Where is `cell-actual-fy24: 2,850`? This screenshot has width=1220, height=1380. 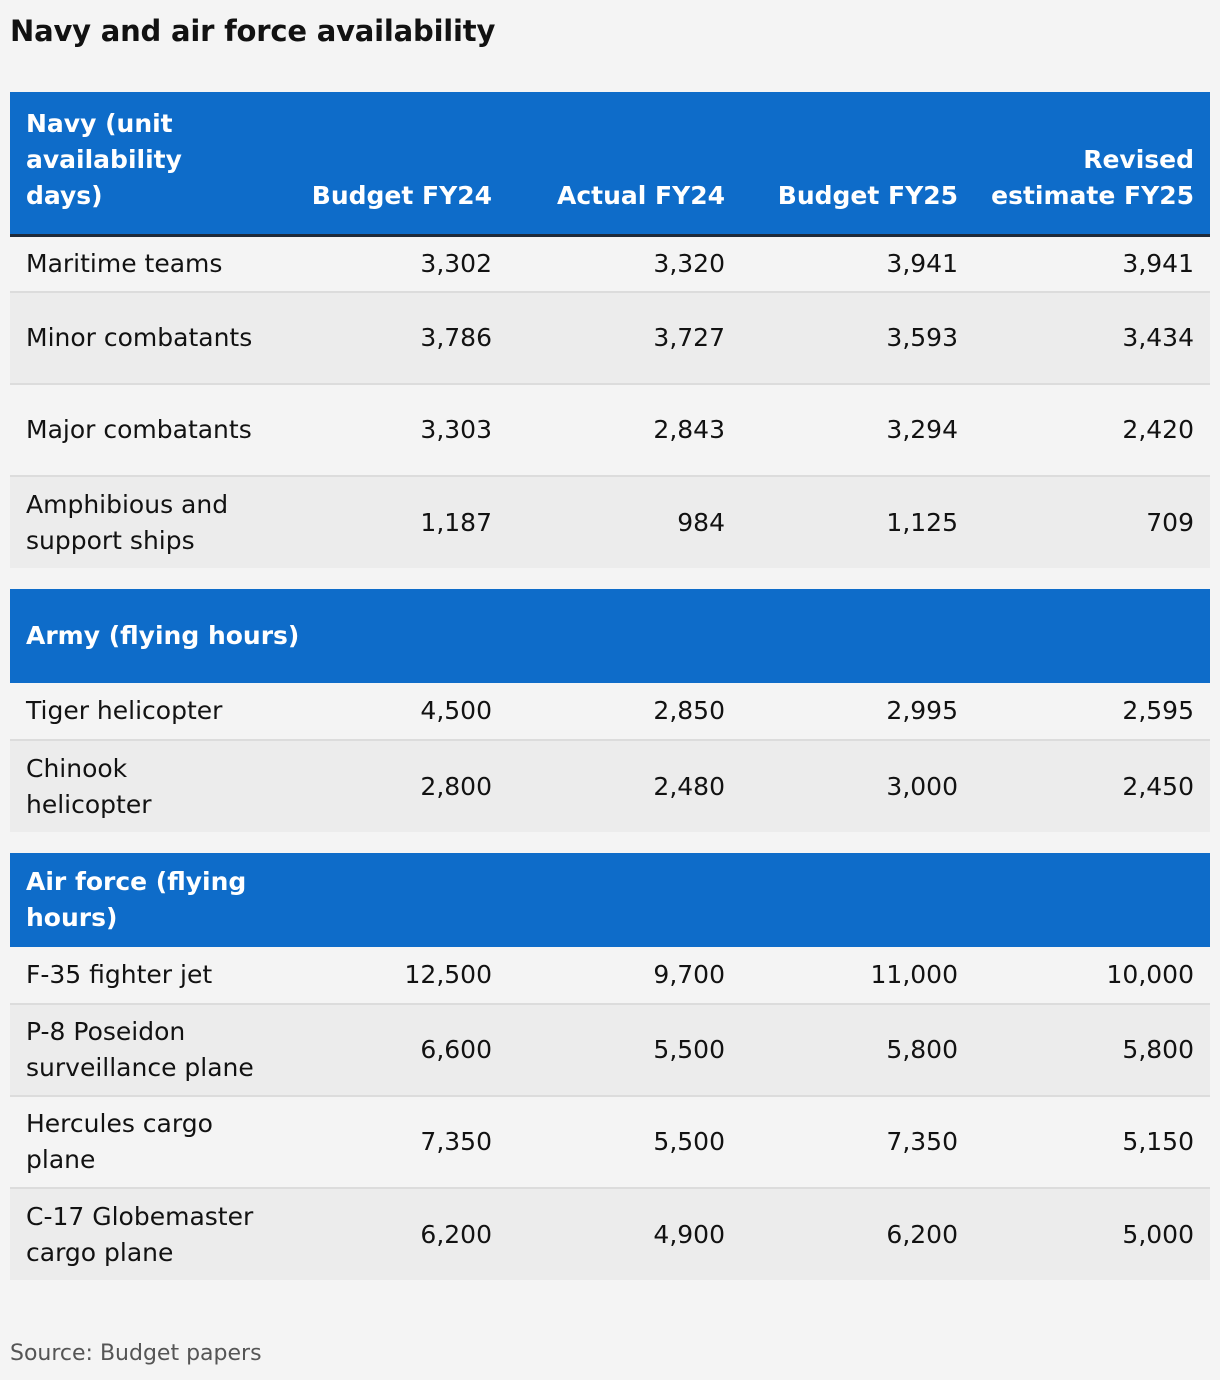 cell-actual-fy24: 2,850 is located at coordinates (624, 712).